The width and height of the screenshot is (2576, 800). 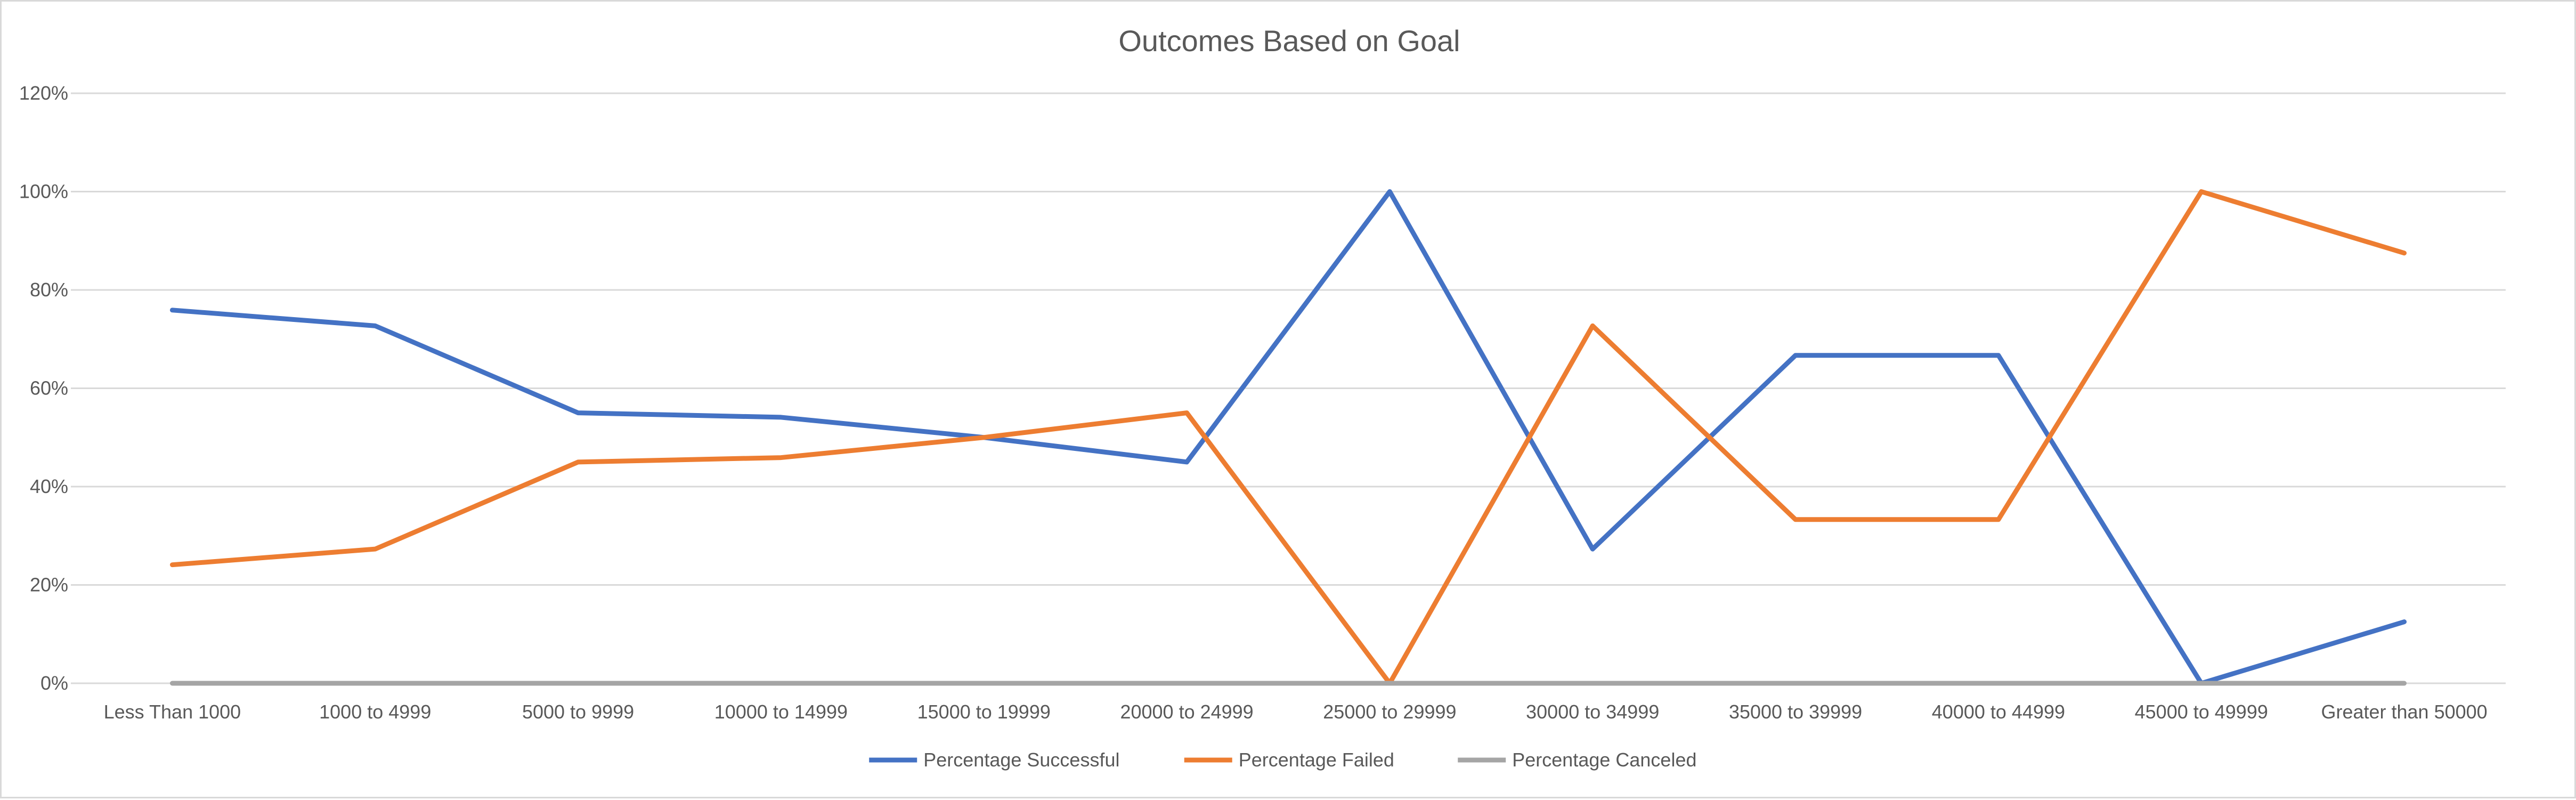 What do you see at coordinates (49, 486) in the screenshot?
I see `y-tick-label: 40%` at bounding box center [49, 486].